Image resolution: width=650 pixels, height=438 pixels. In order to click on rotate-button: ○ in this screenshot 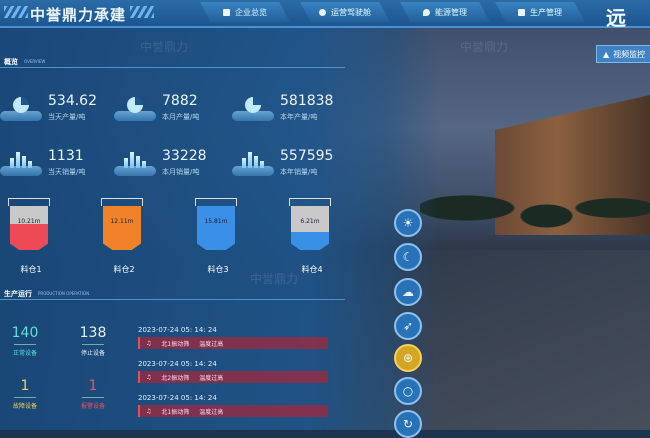, I will do `click(408, 391)`.